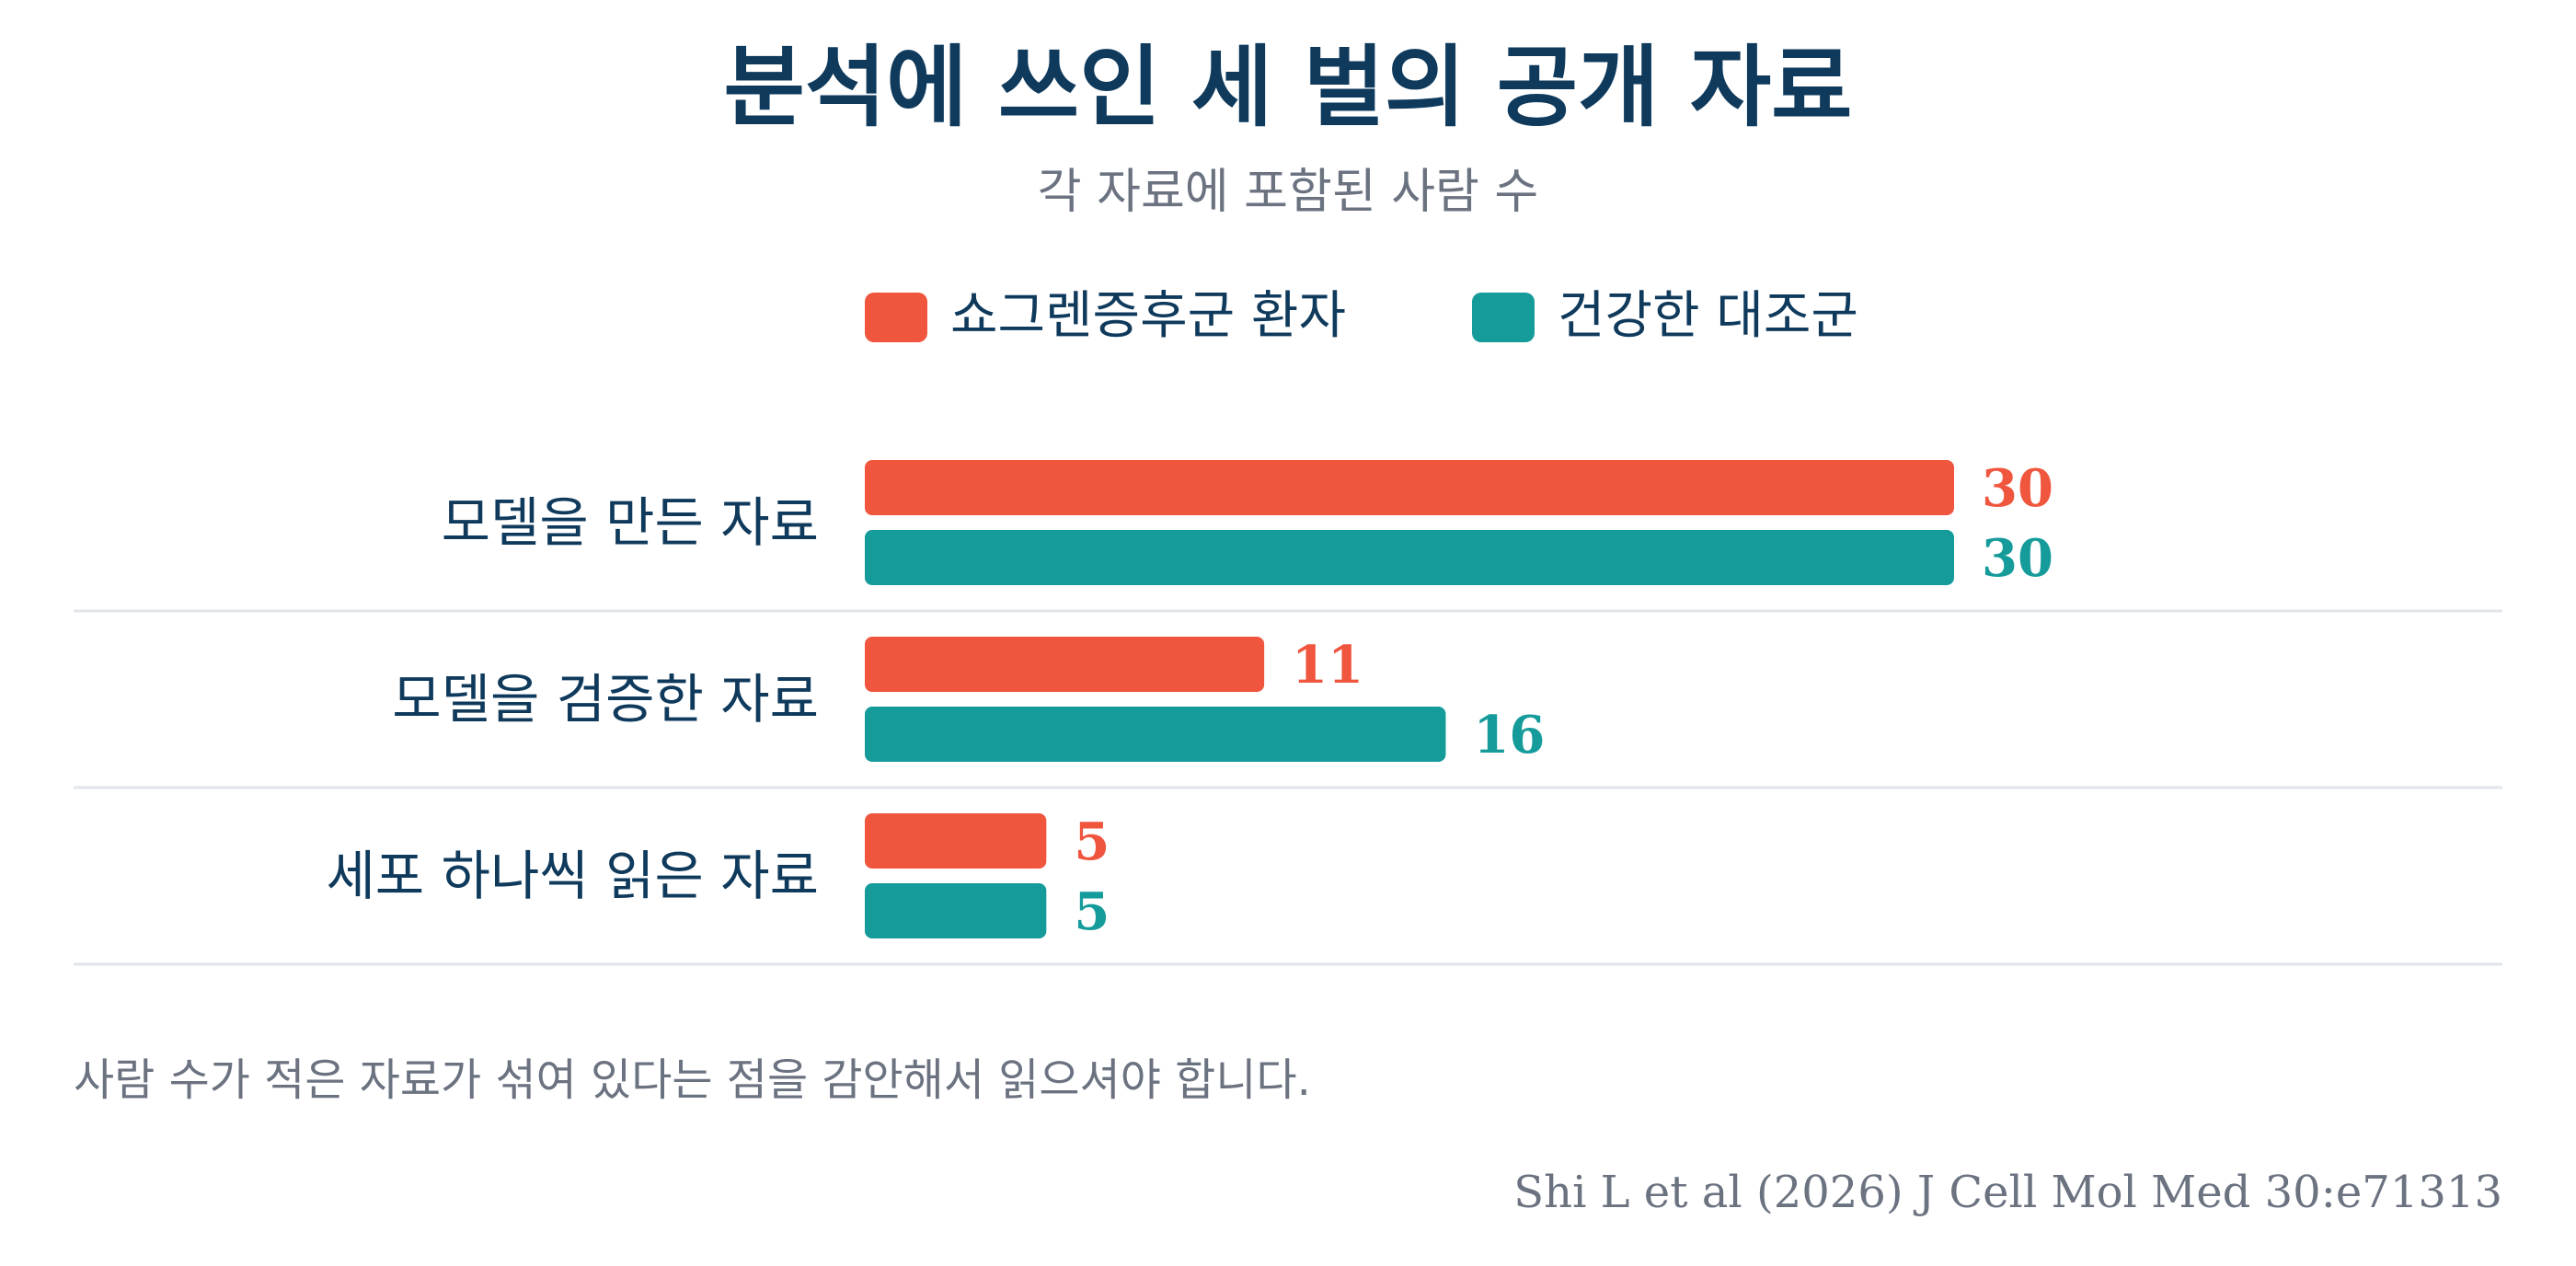 The width and height of the screenshot is (2576, 1266). Describe the element at coordinates (1092, 911) in the screenshot. I see `data-label-controls: 5` at that location.